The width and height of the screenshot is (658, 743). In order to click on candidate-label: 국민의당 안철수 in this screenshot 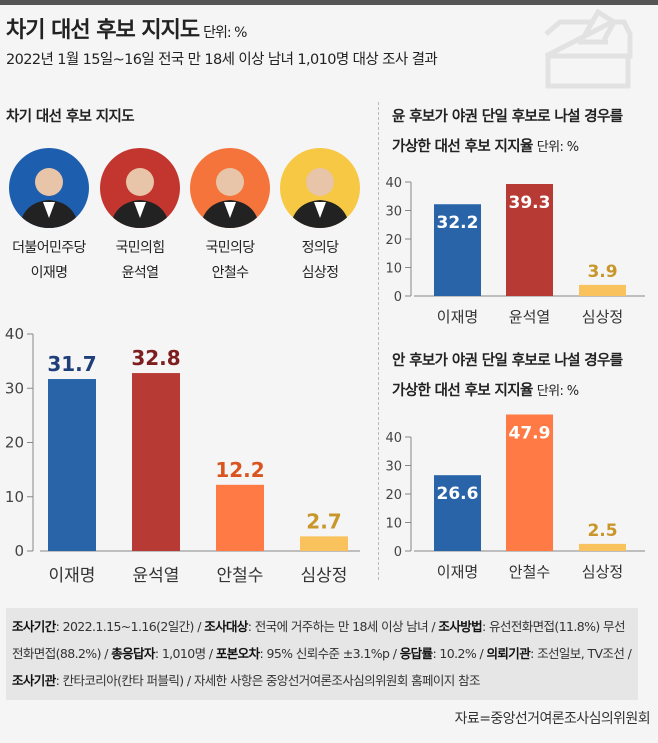, I will do `click(230, 260)`.